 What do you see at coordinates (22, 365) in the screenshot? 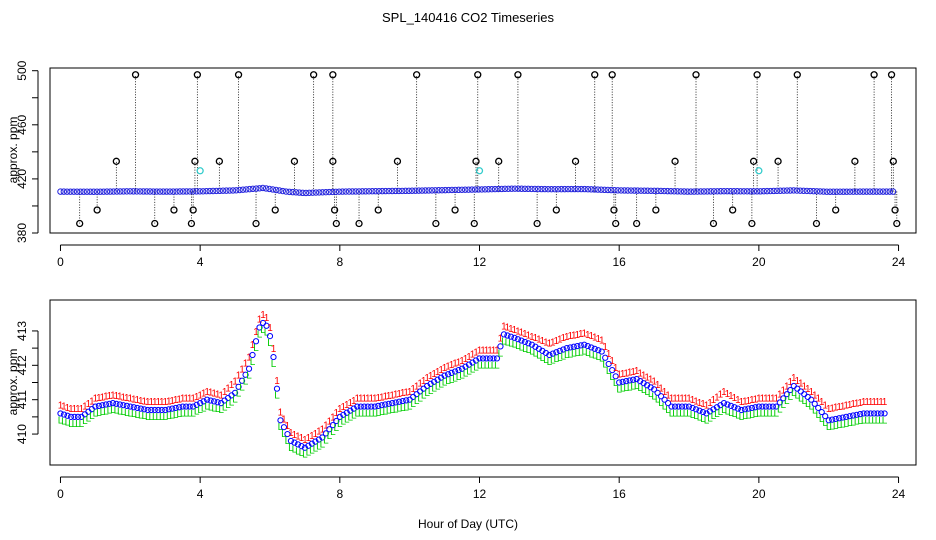
I see `bottom-y-tick-label: 412` at bounding box center [22, 365].